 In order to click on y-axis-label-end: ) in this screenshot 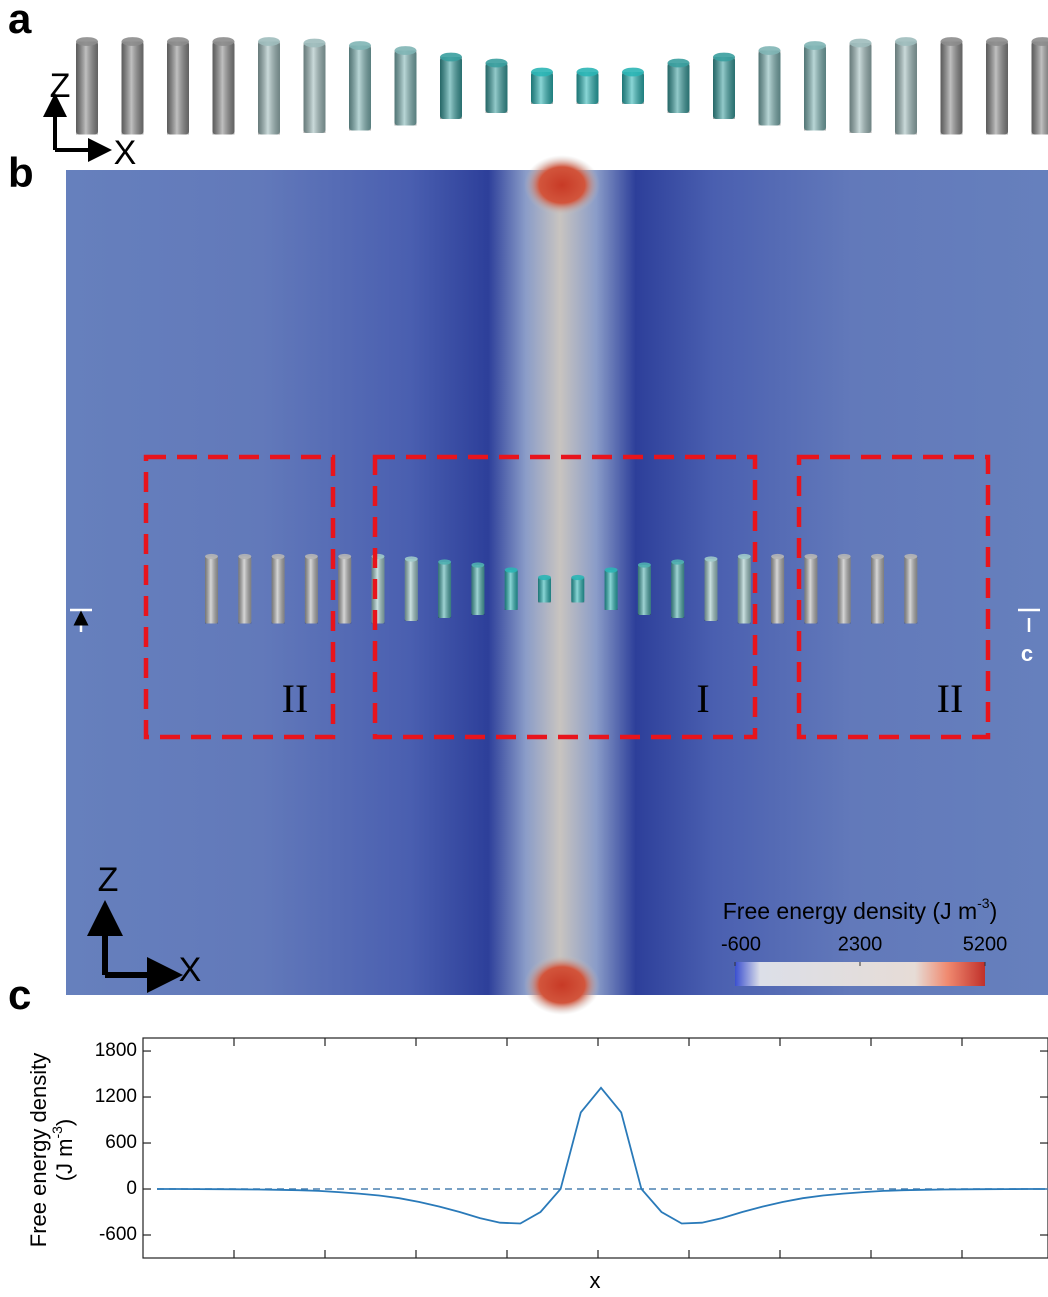, I will do `click(64, 1122)`.